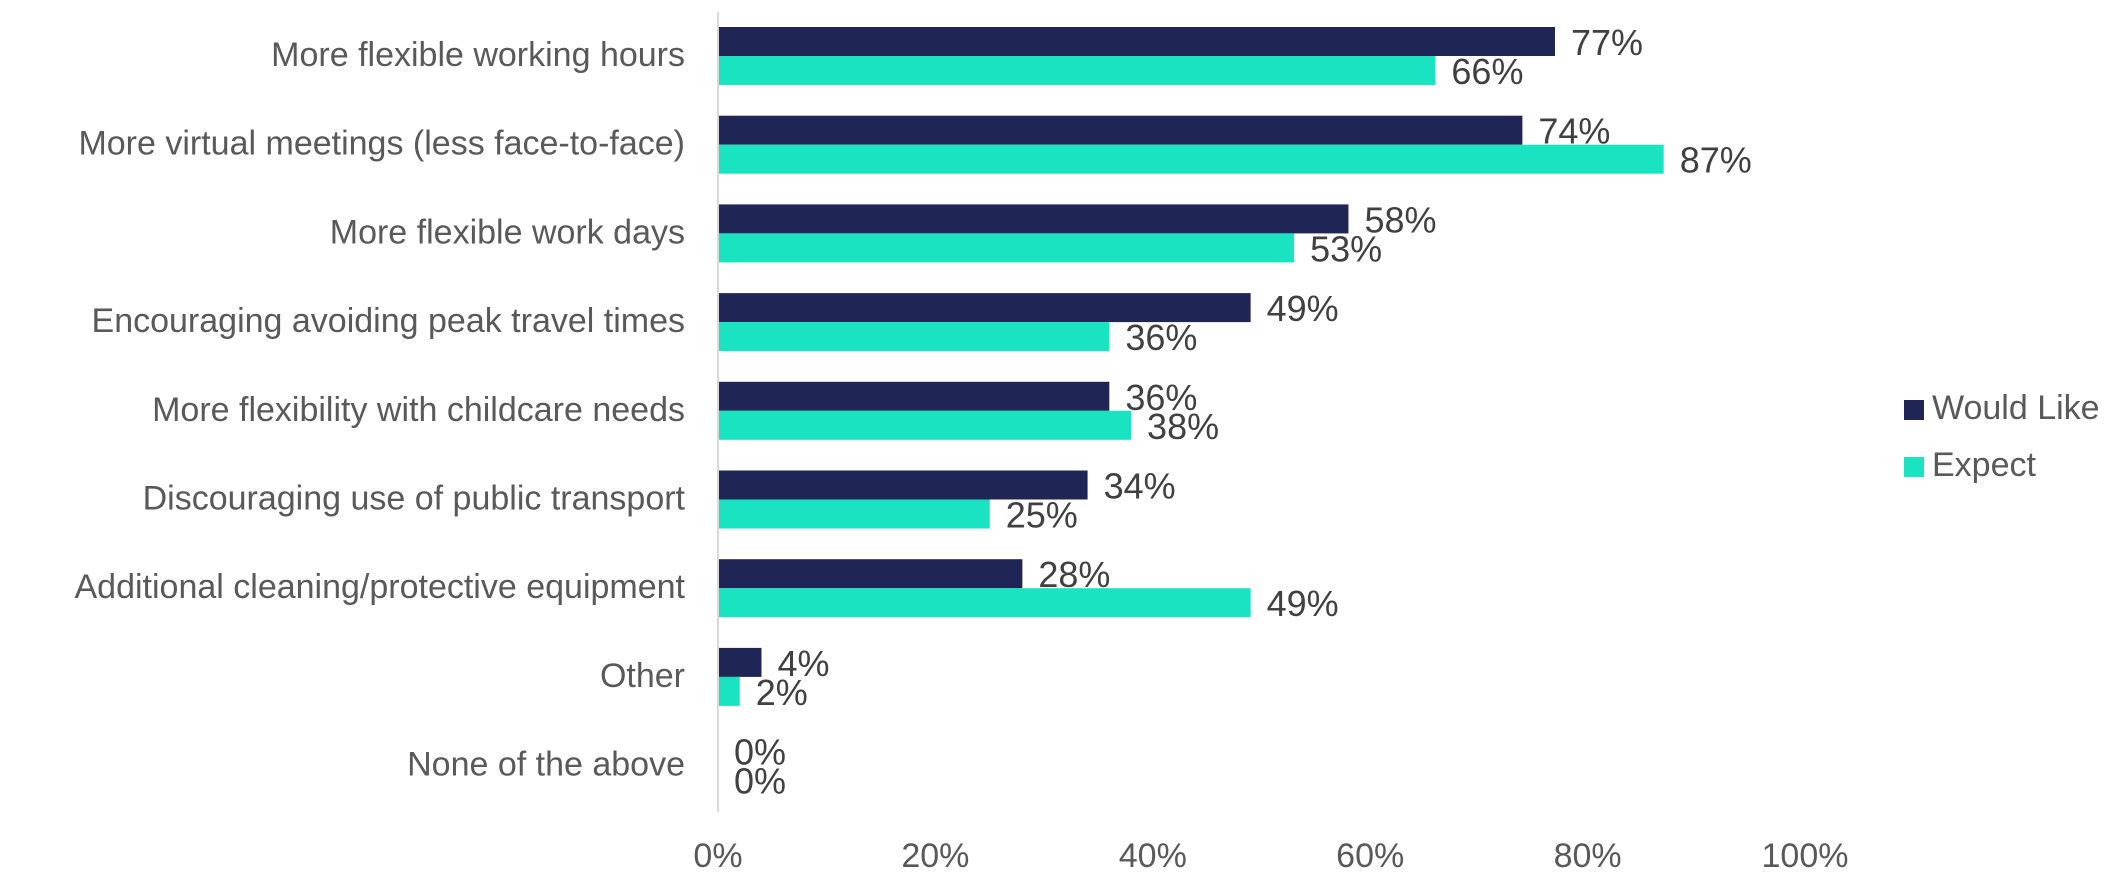 The image size is (2120, 872). What do you see at coordinates (2016, 408) in the screenshot?
I see `legend-label-would-like: Would Like` at bounding box center [2016, 408].